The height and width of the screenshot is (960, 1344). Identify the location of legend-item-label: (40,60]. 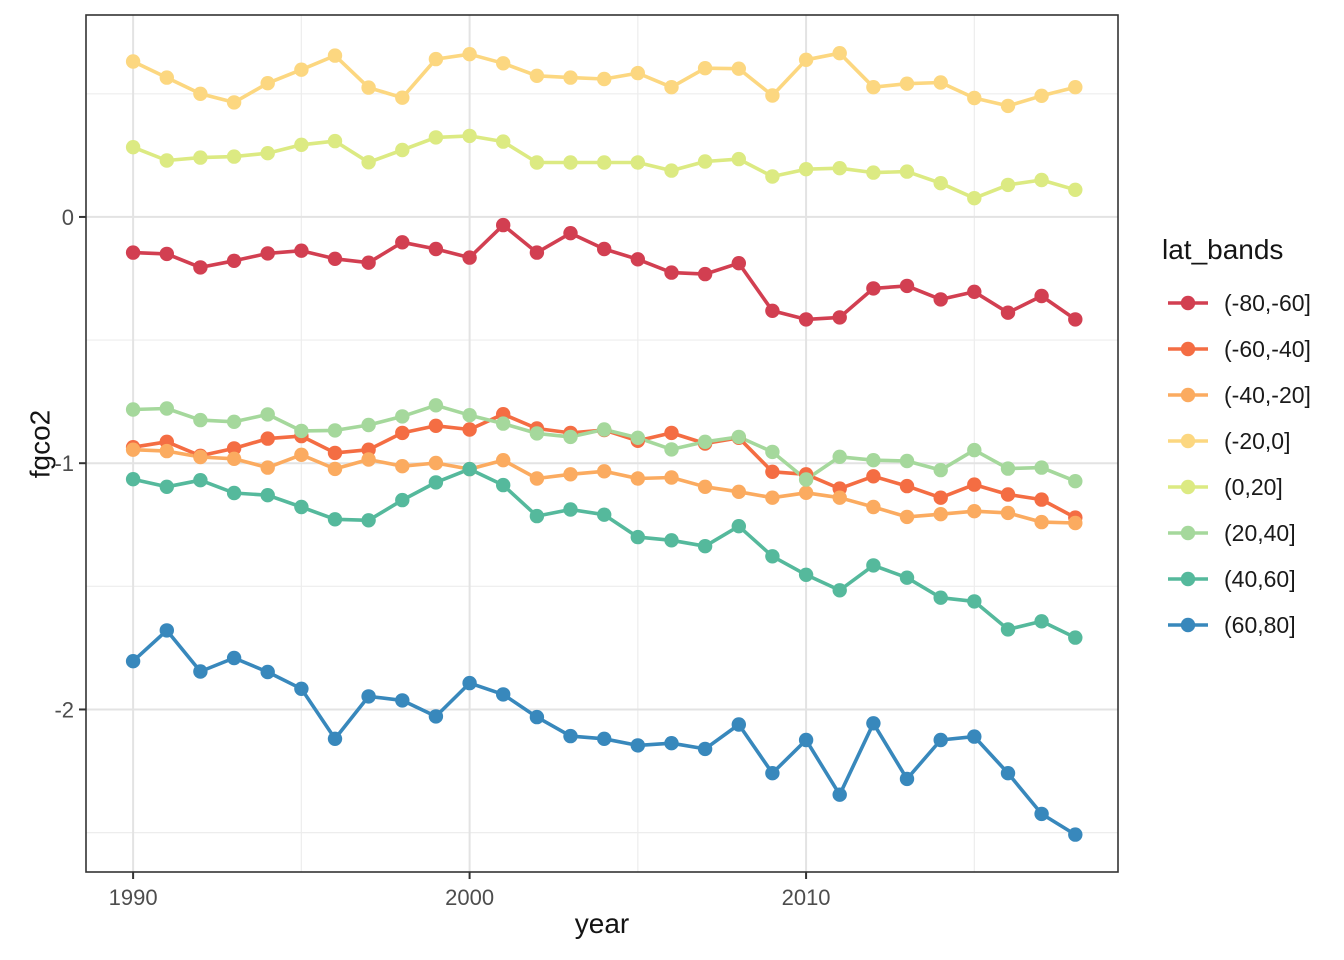
(1260, 578).